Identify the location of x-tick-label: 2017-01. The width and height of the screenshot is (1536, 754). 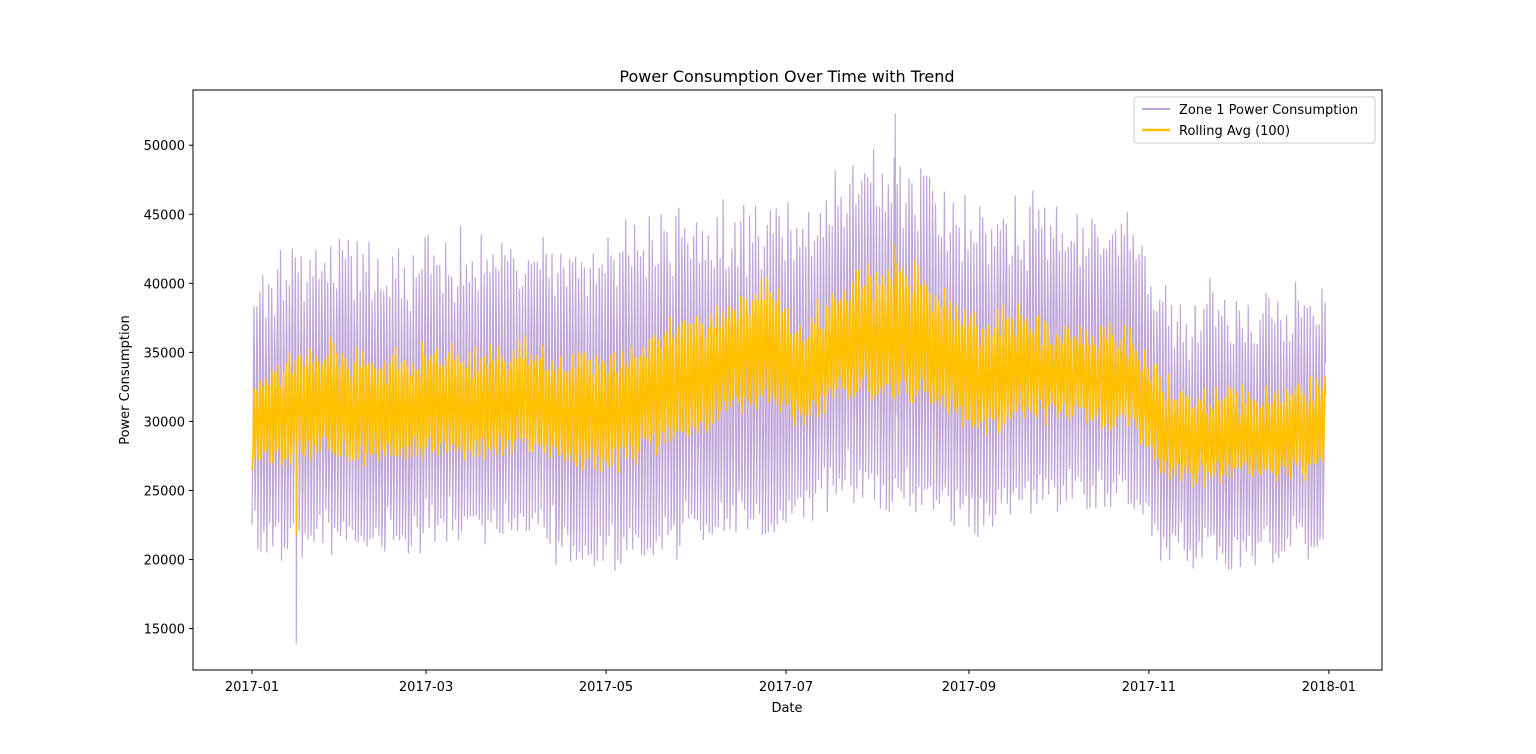
(252, 687).